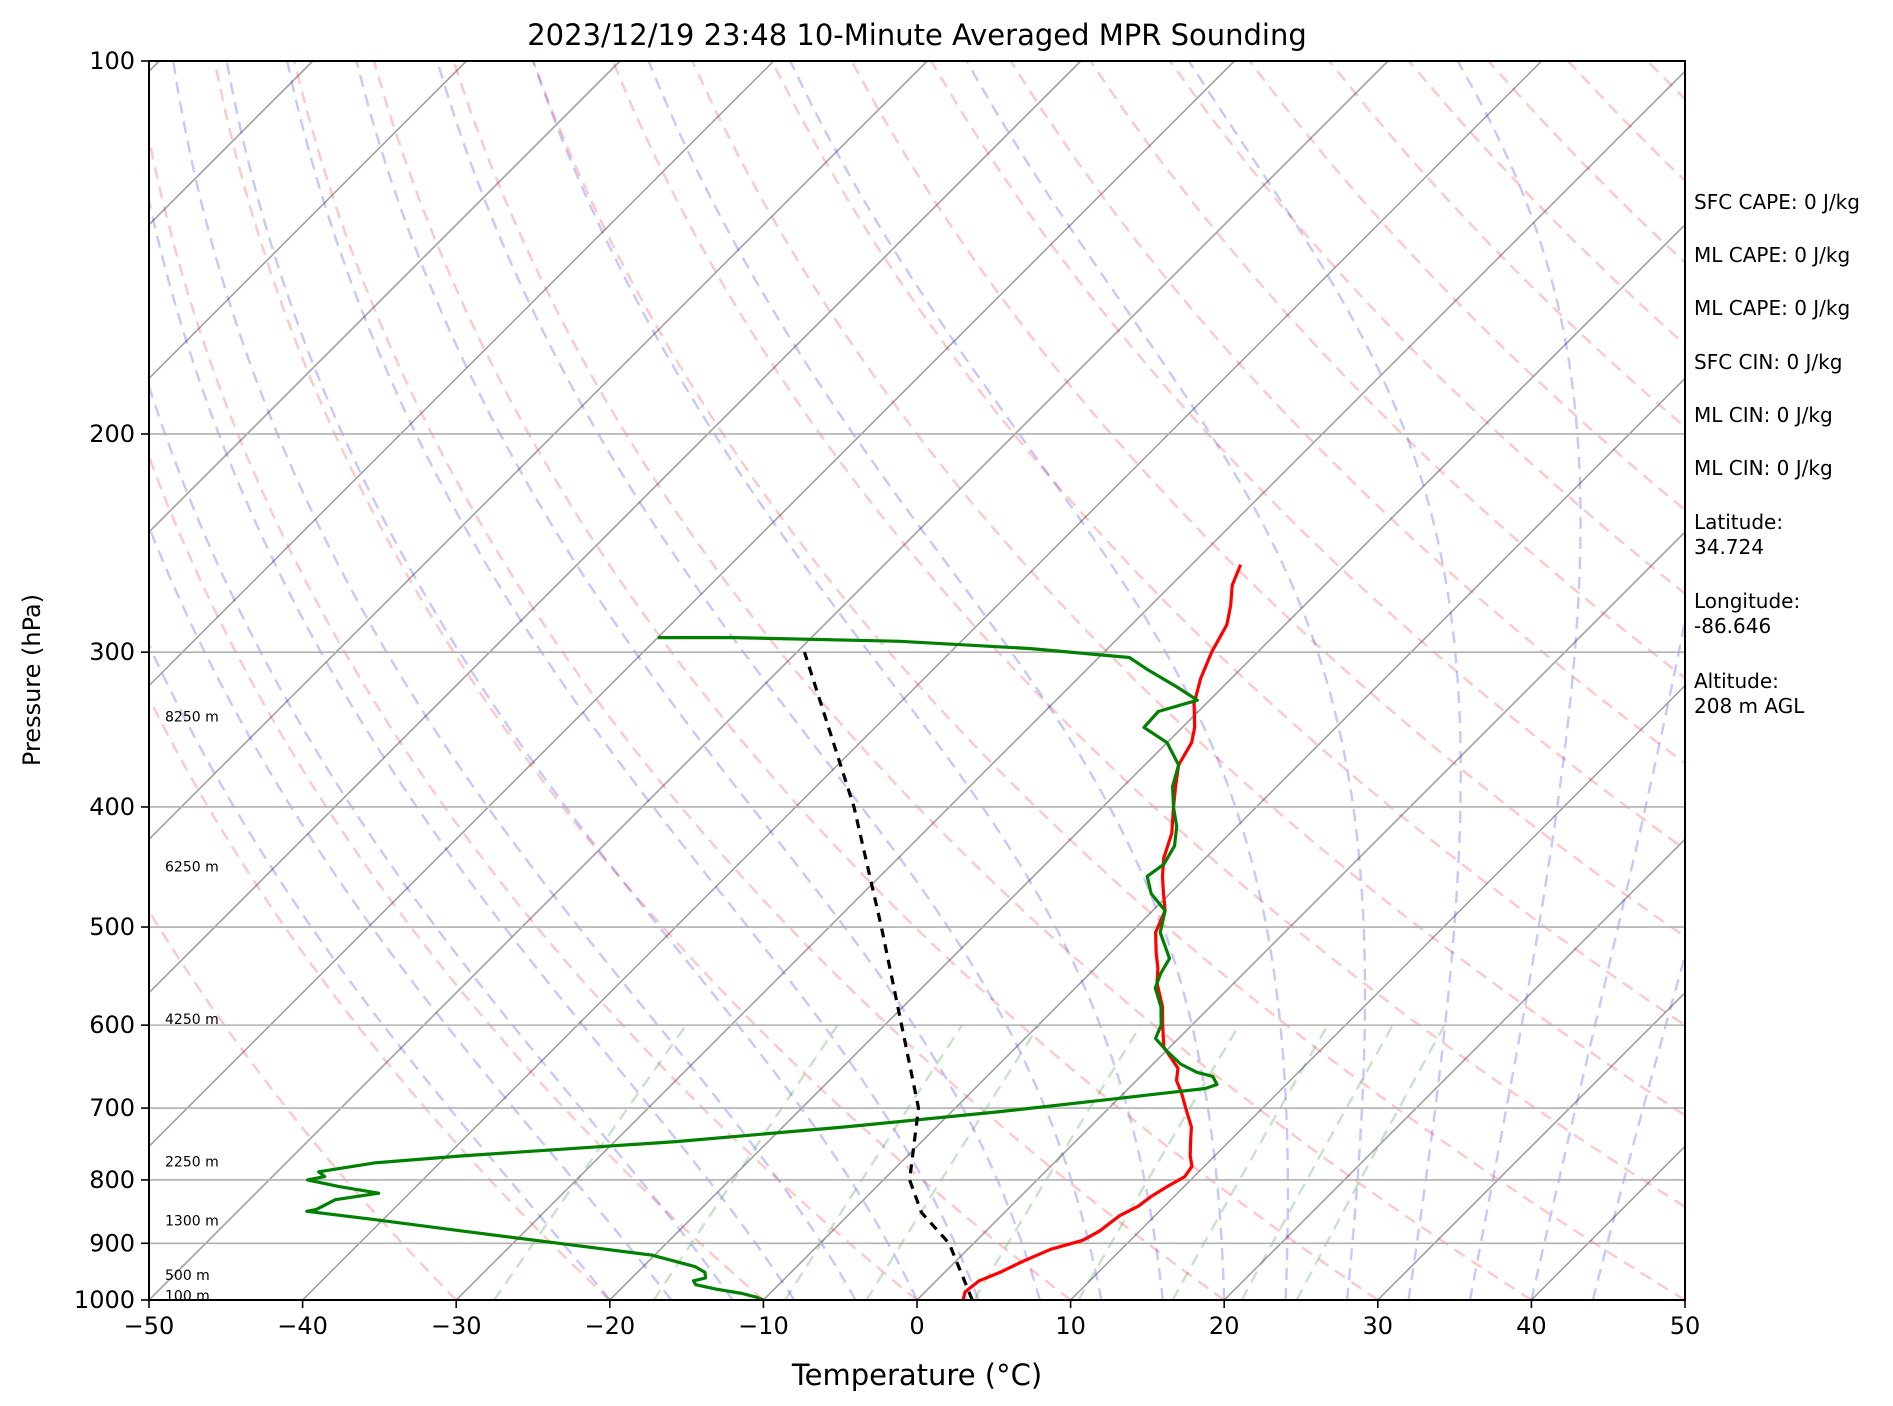  Describe the element at coordinates (1685, 1326) in the screenshot. I see `x-tick-label: 50` at that location.